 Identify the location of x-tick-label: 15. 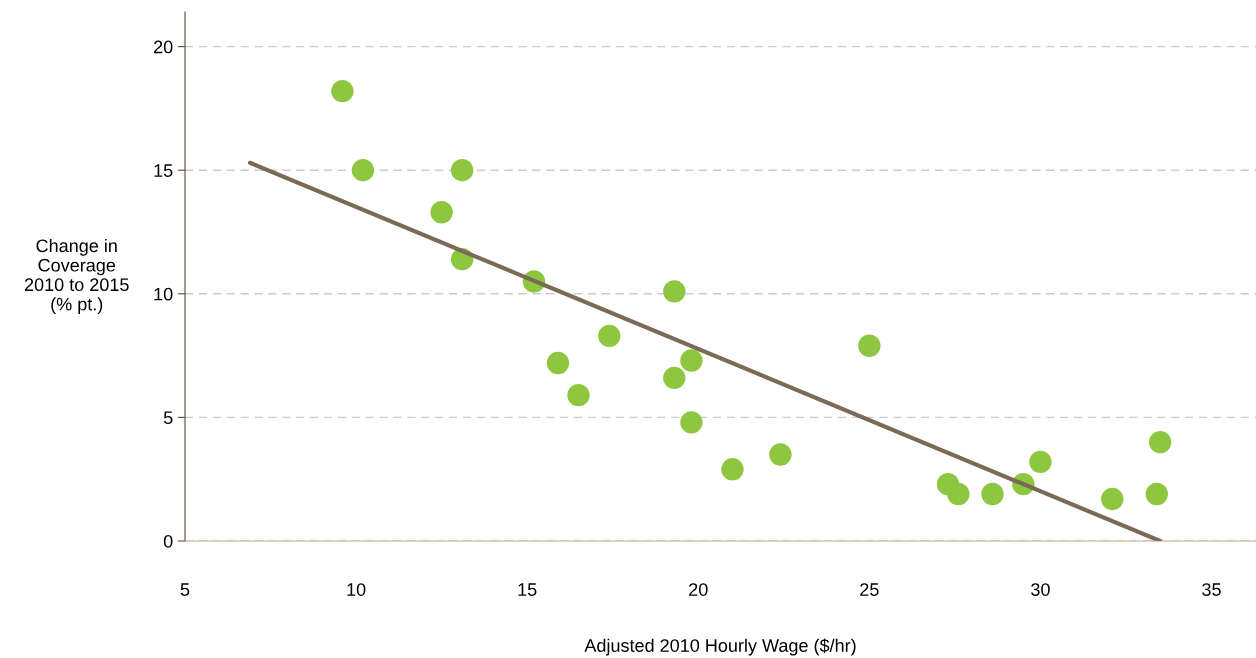
(527, 589).